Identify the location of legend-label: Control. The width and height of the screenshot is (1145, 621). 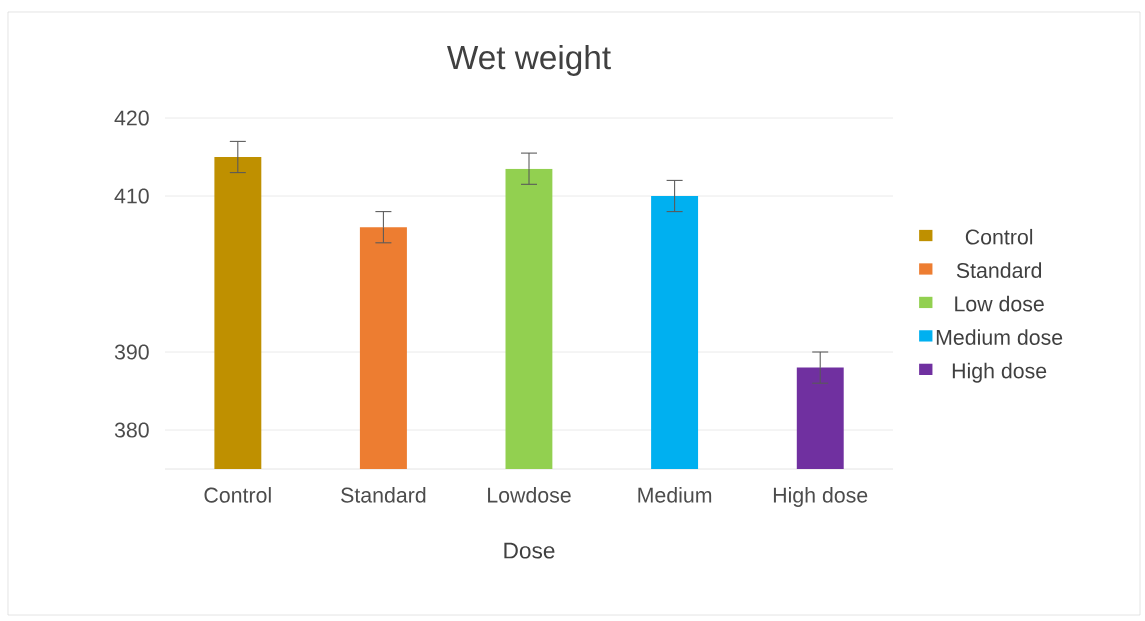
(999, 236).